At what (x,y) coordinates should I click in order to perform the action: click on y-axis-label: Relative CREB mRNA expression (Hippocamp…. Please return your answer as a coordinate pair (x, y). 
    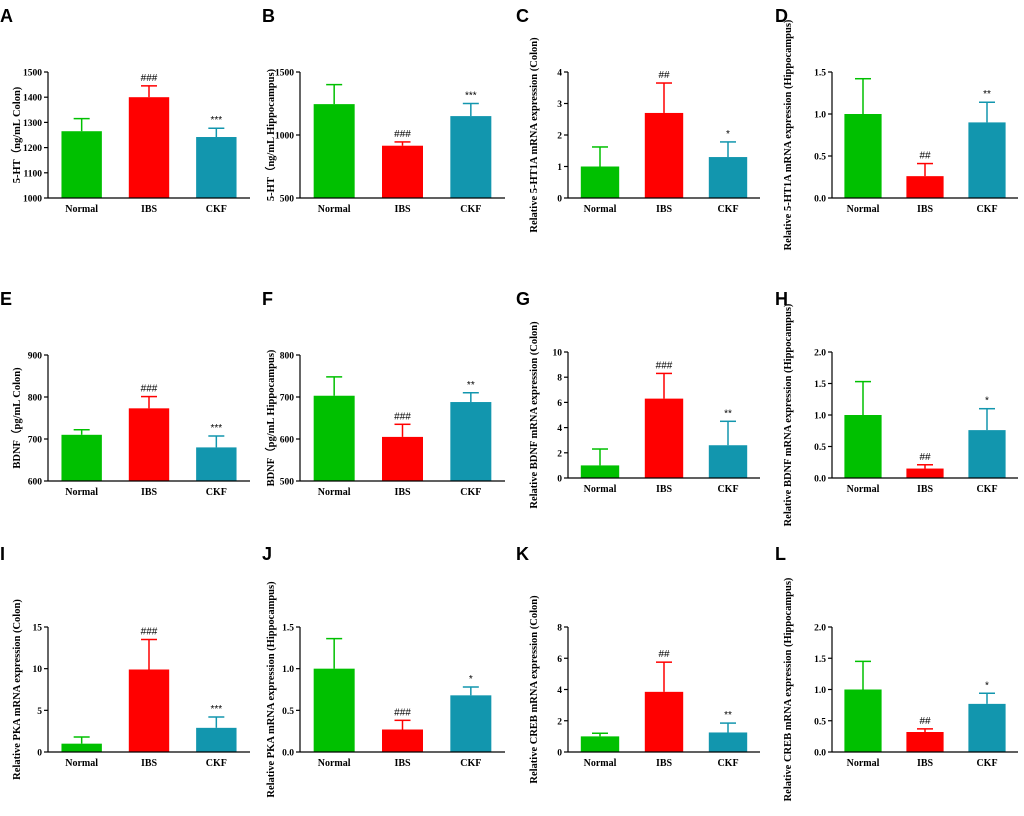
    Looking at the image, I should click on (788, 689).